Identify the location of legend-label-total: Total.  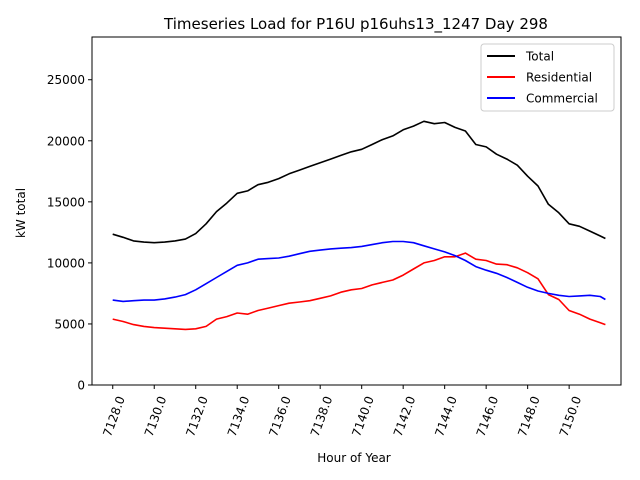
(539, 57).